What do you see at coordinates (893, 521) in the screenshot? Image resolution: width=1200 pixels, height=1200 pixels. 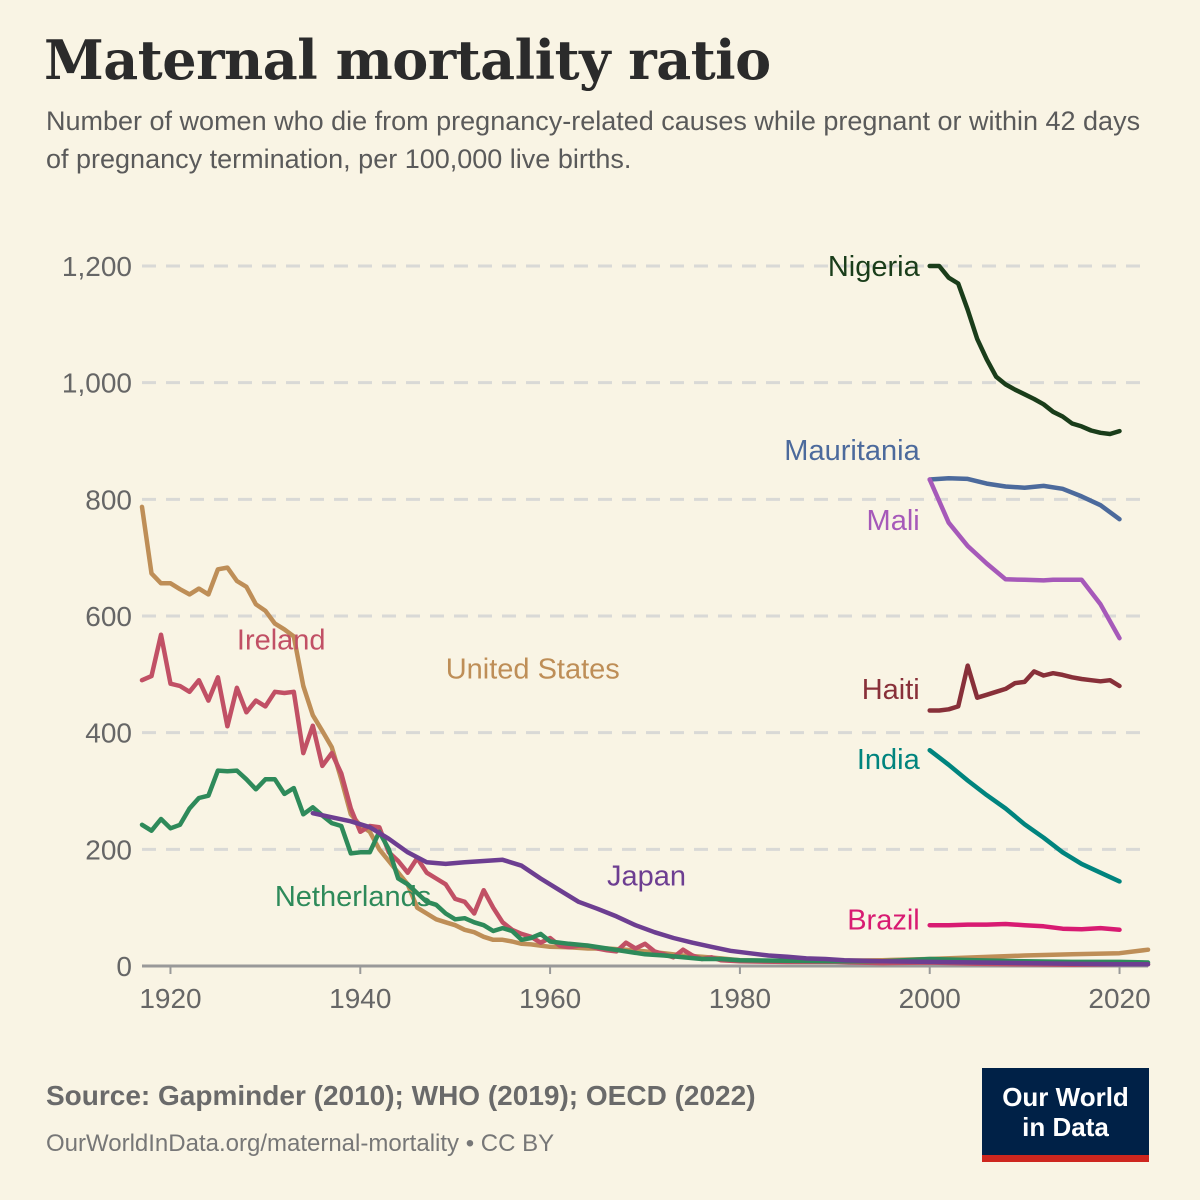 I see `series-label-mali: Mali` at bounding box center [893, 521].